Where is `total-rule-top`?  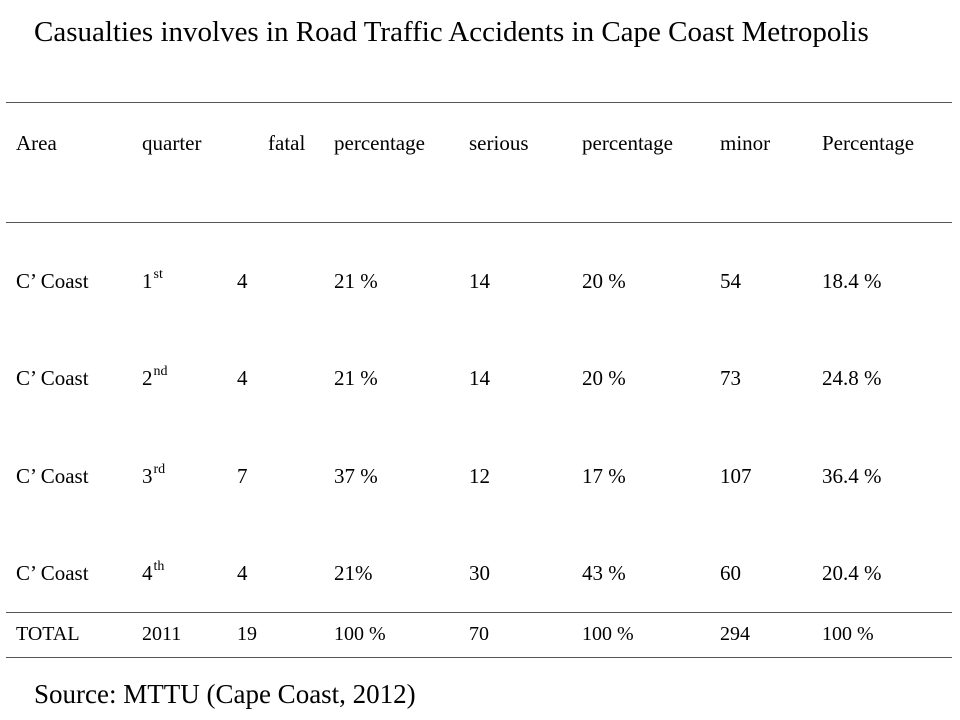 total-rule-top is located at coordinates (479, 612).